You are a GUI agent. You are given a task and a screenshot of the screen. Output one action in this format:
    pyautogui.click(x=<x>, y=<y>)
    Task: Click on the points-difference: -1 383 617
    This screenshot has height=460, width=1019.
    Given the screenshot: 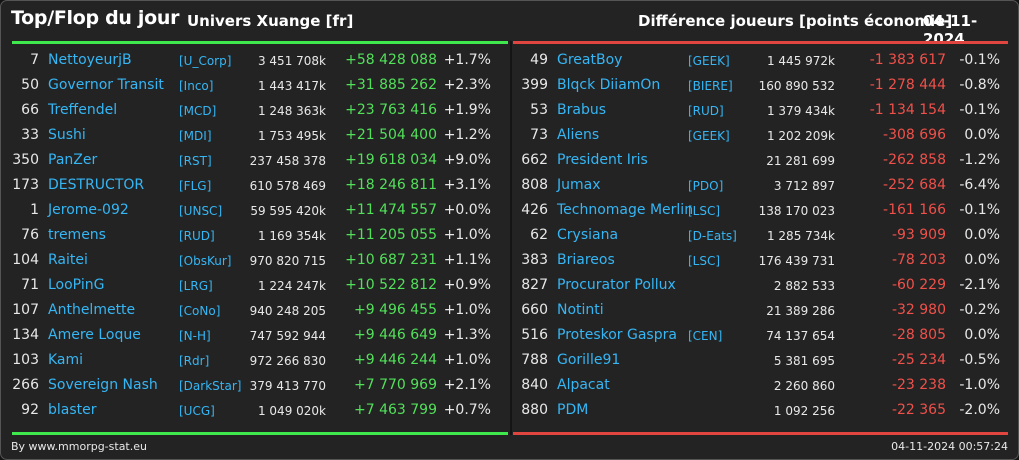 What is the action you would take?
    pyautogui.click(x=907, y=60)
    